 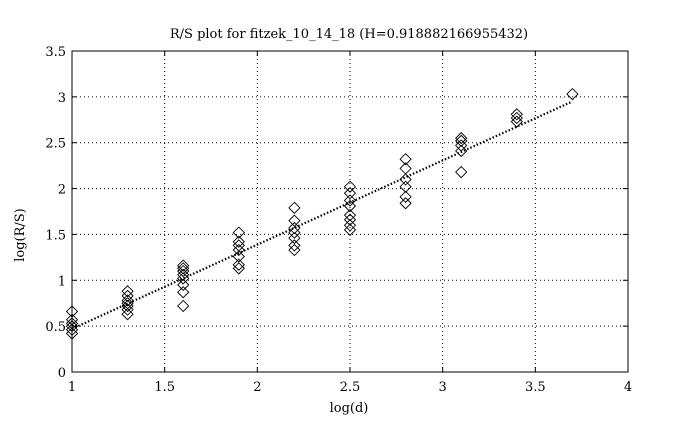 I want to click on x-tick-label: 2, so click(x=257, y=387).